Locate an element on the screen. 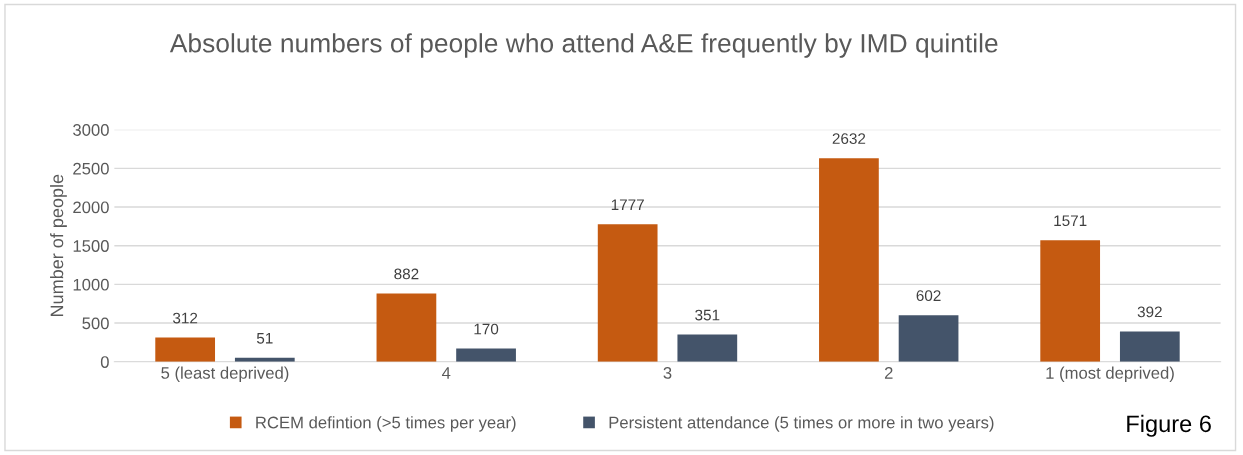  data-label: 51 is located at coordinates (264, 338).